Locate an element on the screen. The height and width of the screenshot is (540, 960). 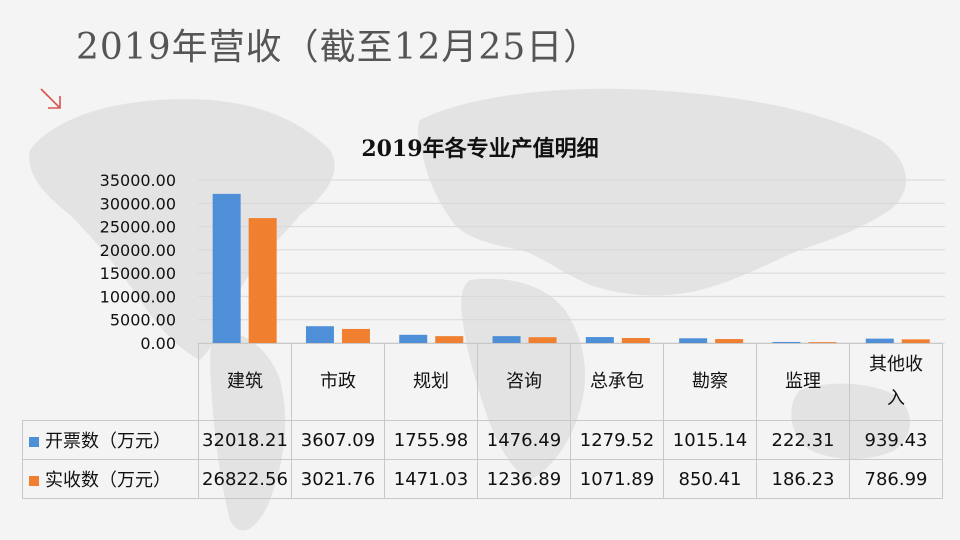
y-tick-label: 30000.00 is located at coordinates (138, 203).